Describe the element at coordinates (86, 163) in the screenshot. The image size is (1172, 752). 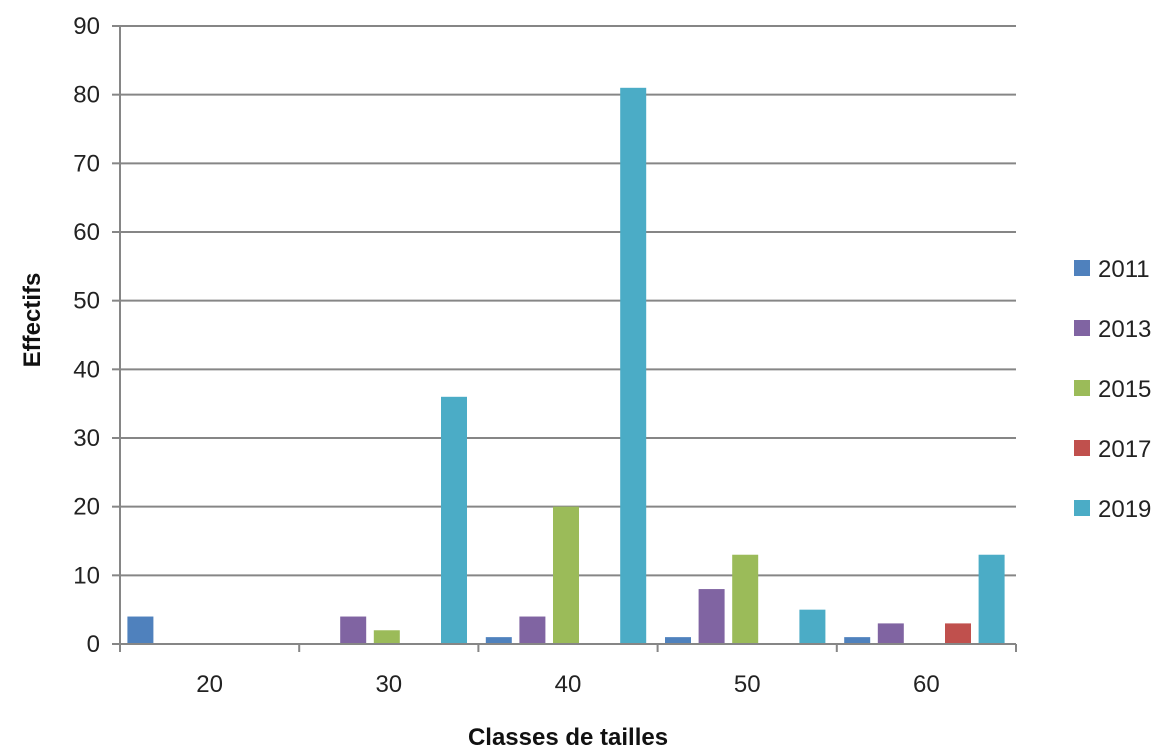
I see `y-tick-label: 70` at that location.